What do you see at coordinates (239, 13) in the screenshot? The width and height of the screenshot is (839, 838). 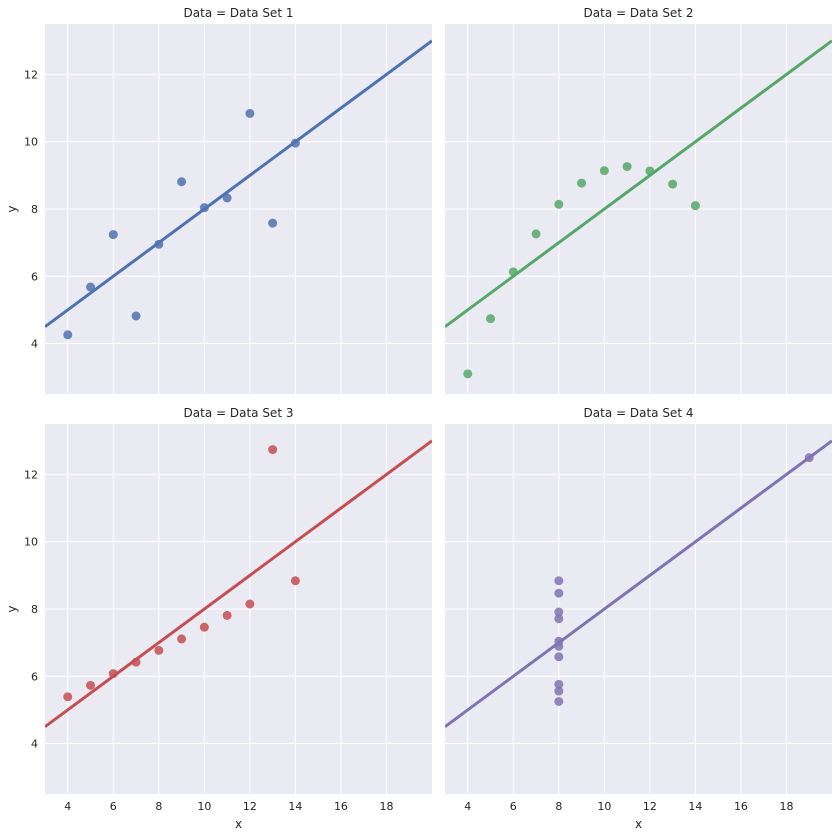 I see `facet-title: Data = Data Set 1` at bounding box center [239, 13].